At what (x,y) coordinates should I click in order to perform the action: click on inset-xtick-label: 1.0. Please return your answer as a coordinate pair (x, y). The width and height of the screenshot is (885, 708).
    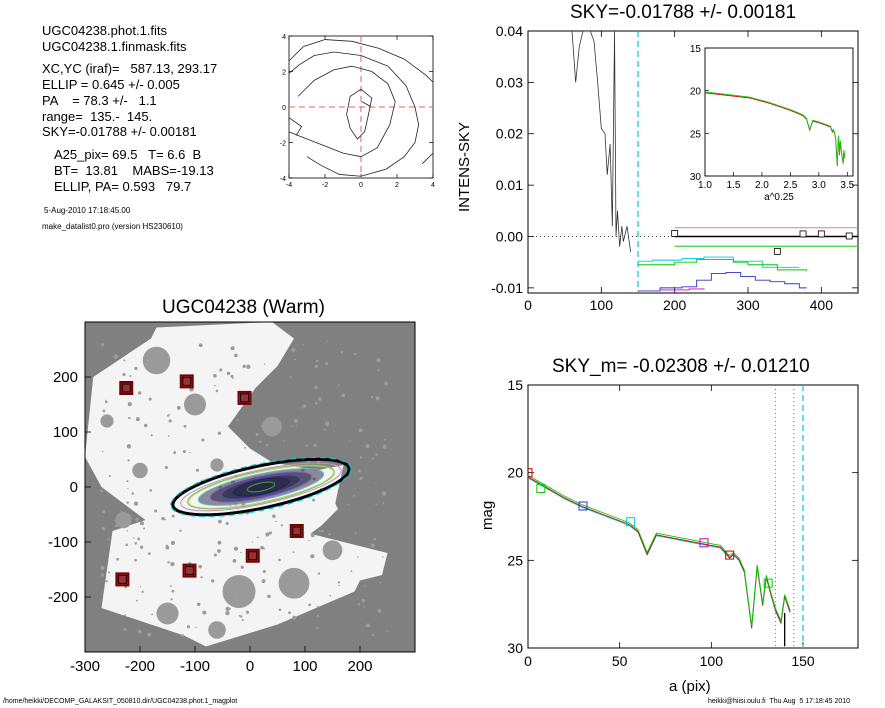
    Looking at the image, I should click on (705, 185).